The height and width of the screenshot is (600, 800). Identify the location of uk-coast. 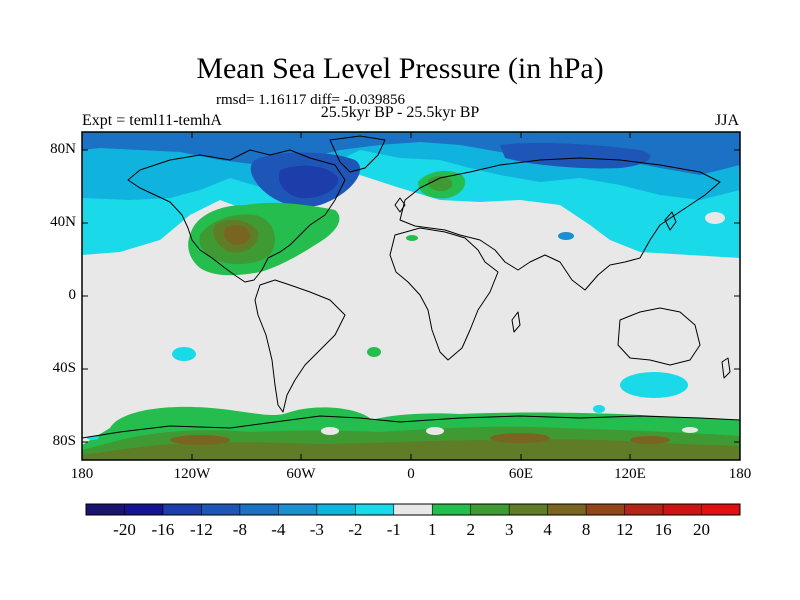
(400, 205).